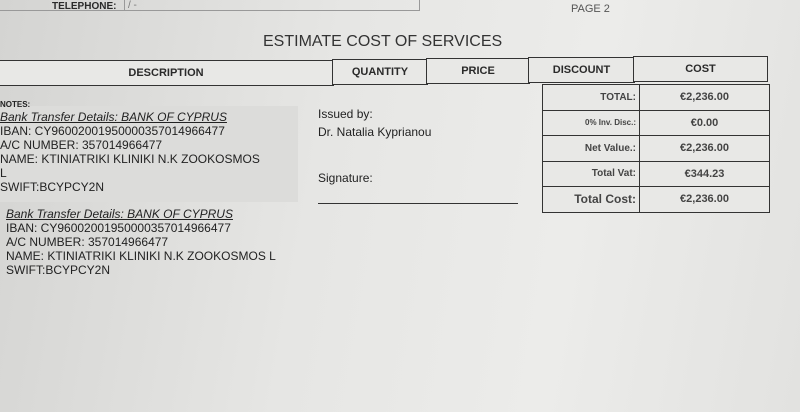 This screenshot has width=800, height=412. What do you see at coordinates (380, 72) in the screenshot?
I see `column-quantity: QUANTITY` at bounding box center [380, 72].